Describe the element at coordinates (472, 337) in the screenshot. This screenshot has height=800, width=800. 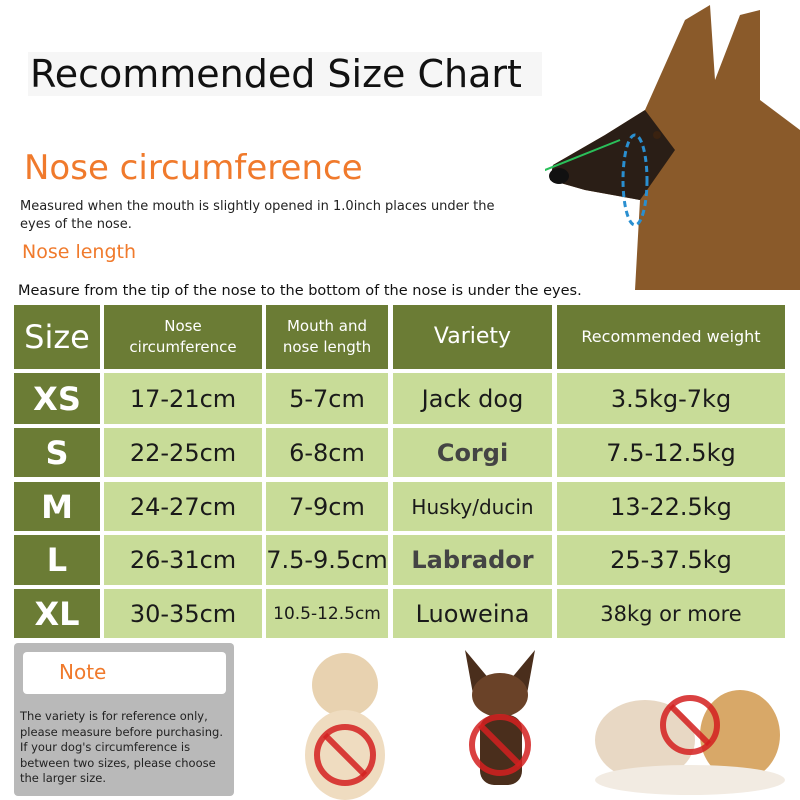
I see `header-variety: Variety` at that location.